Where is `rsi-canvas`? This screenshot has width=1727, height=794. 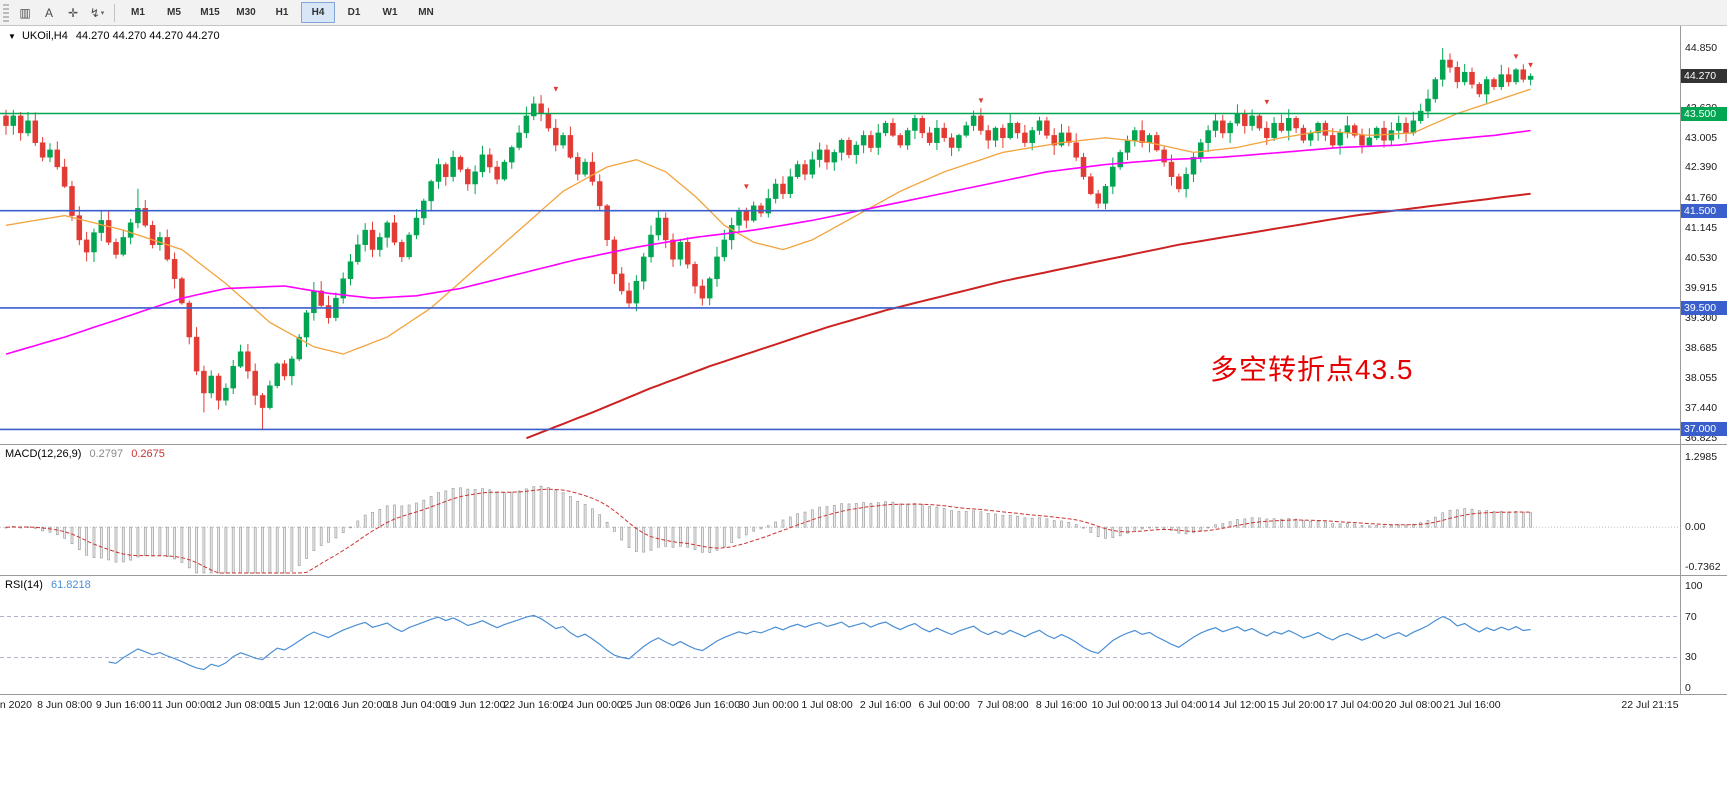 rsi-canvas is located at coordinates (840, 635).